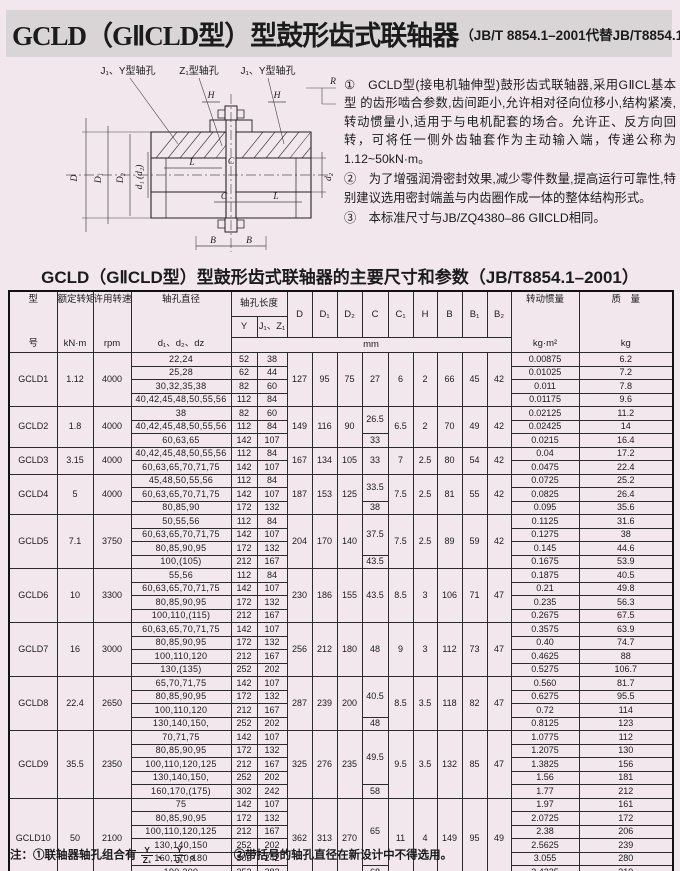  What do you see at coordinates (324, 314) in the screenshot?
I see `header-dim-D1: D₁` at bounding box center [324, 314].